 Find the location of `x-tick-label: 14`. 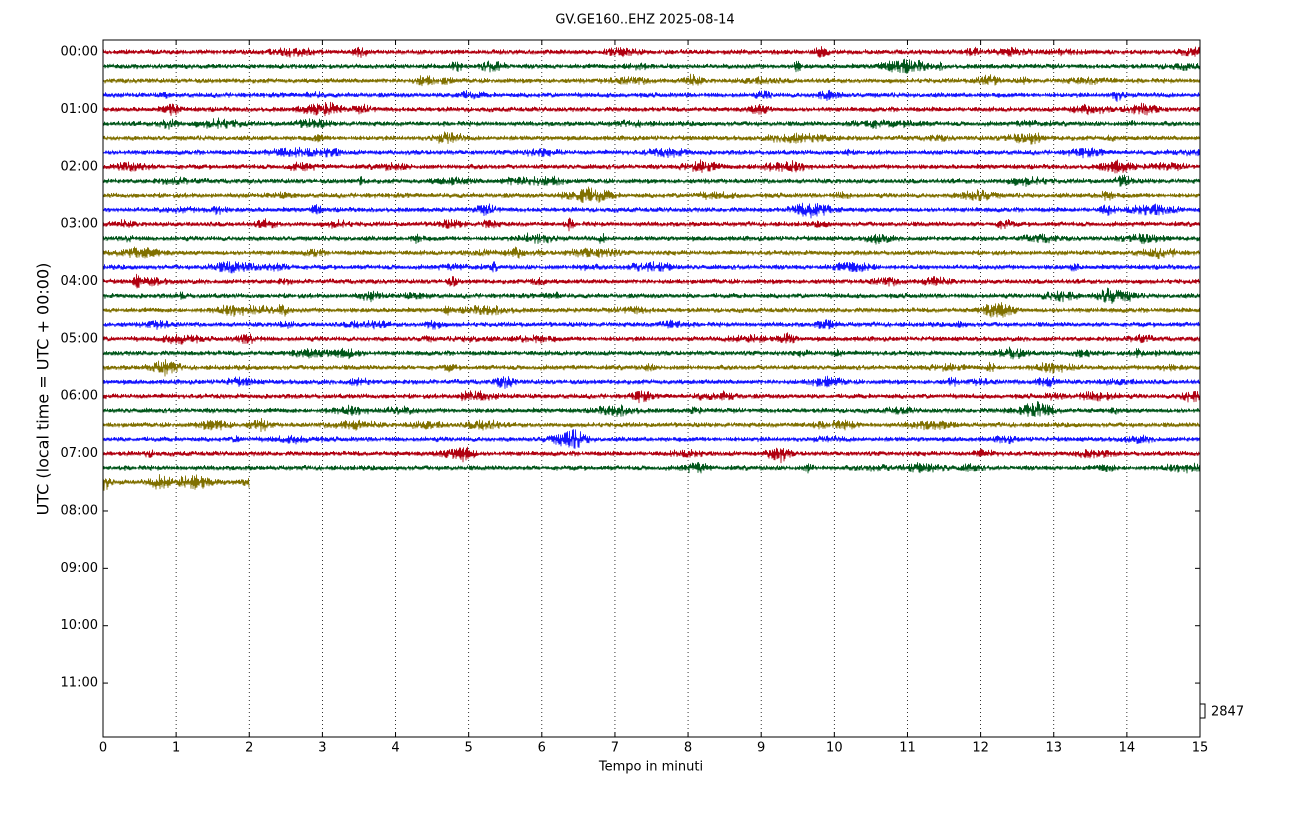

x-tick-label: 14 is located at coordinates (1127, 748).